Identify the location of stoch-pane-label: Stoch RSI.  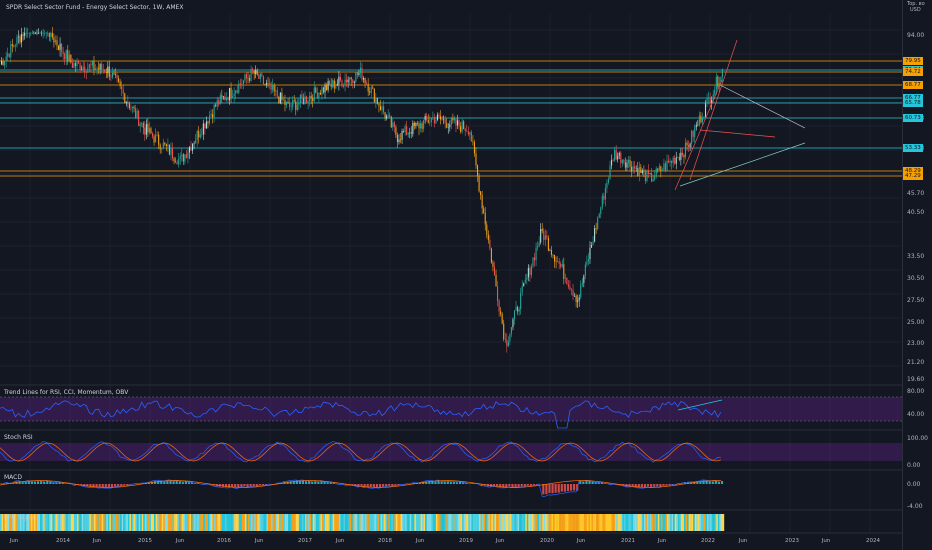
(18, 437).